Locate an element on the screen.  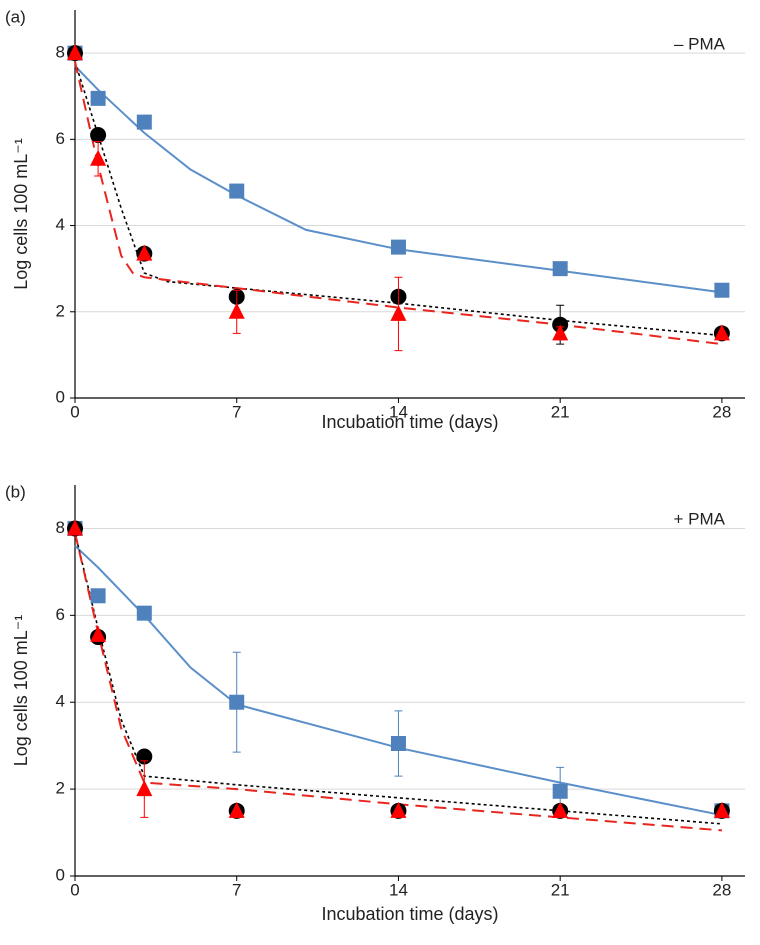
panel-label: (b) is located at coordinates (15, 491).